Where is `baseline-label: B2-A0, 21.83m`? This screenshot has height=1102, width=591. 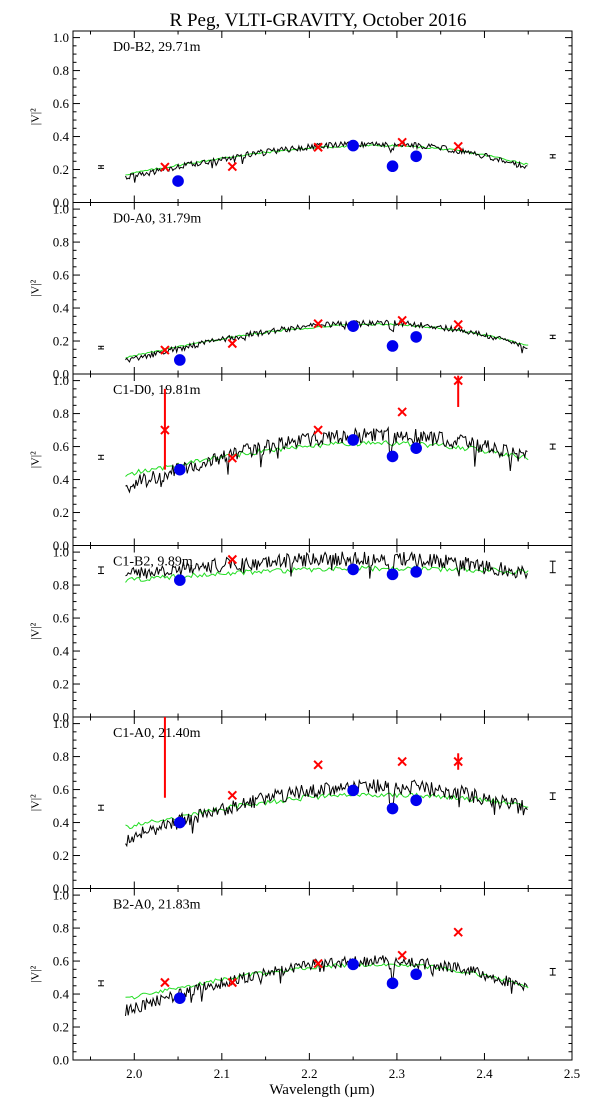
baseline-label: B2-A0, 21.83m is located at coordinates (157, 905).